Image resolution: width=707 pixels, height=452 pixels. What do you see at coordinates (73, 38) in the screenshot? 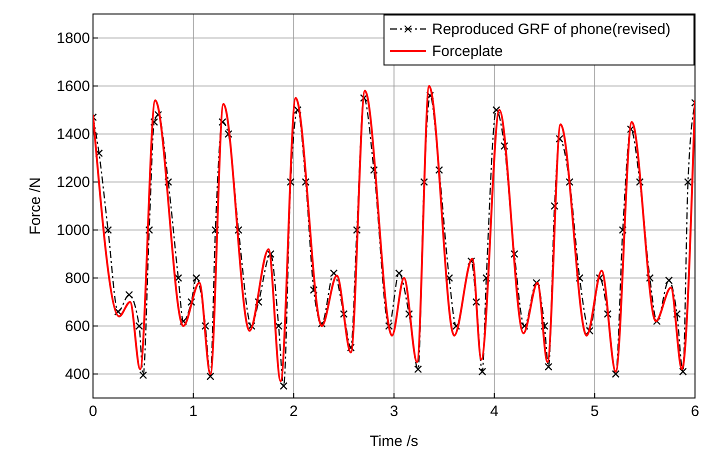
I see `y-tick-label: 1800` at bounding box center [73, 38].